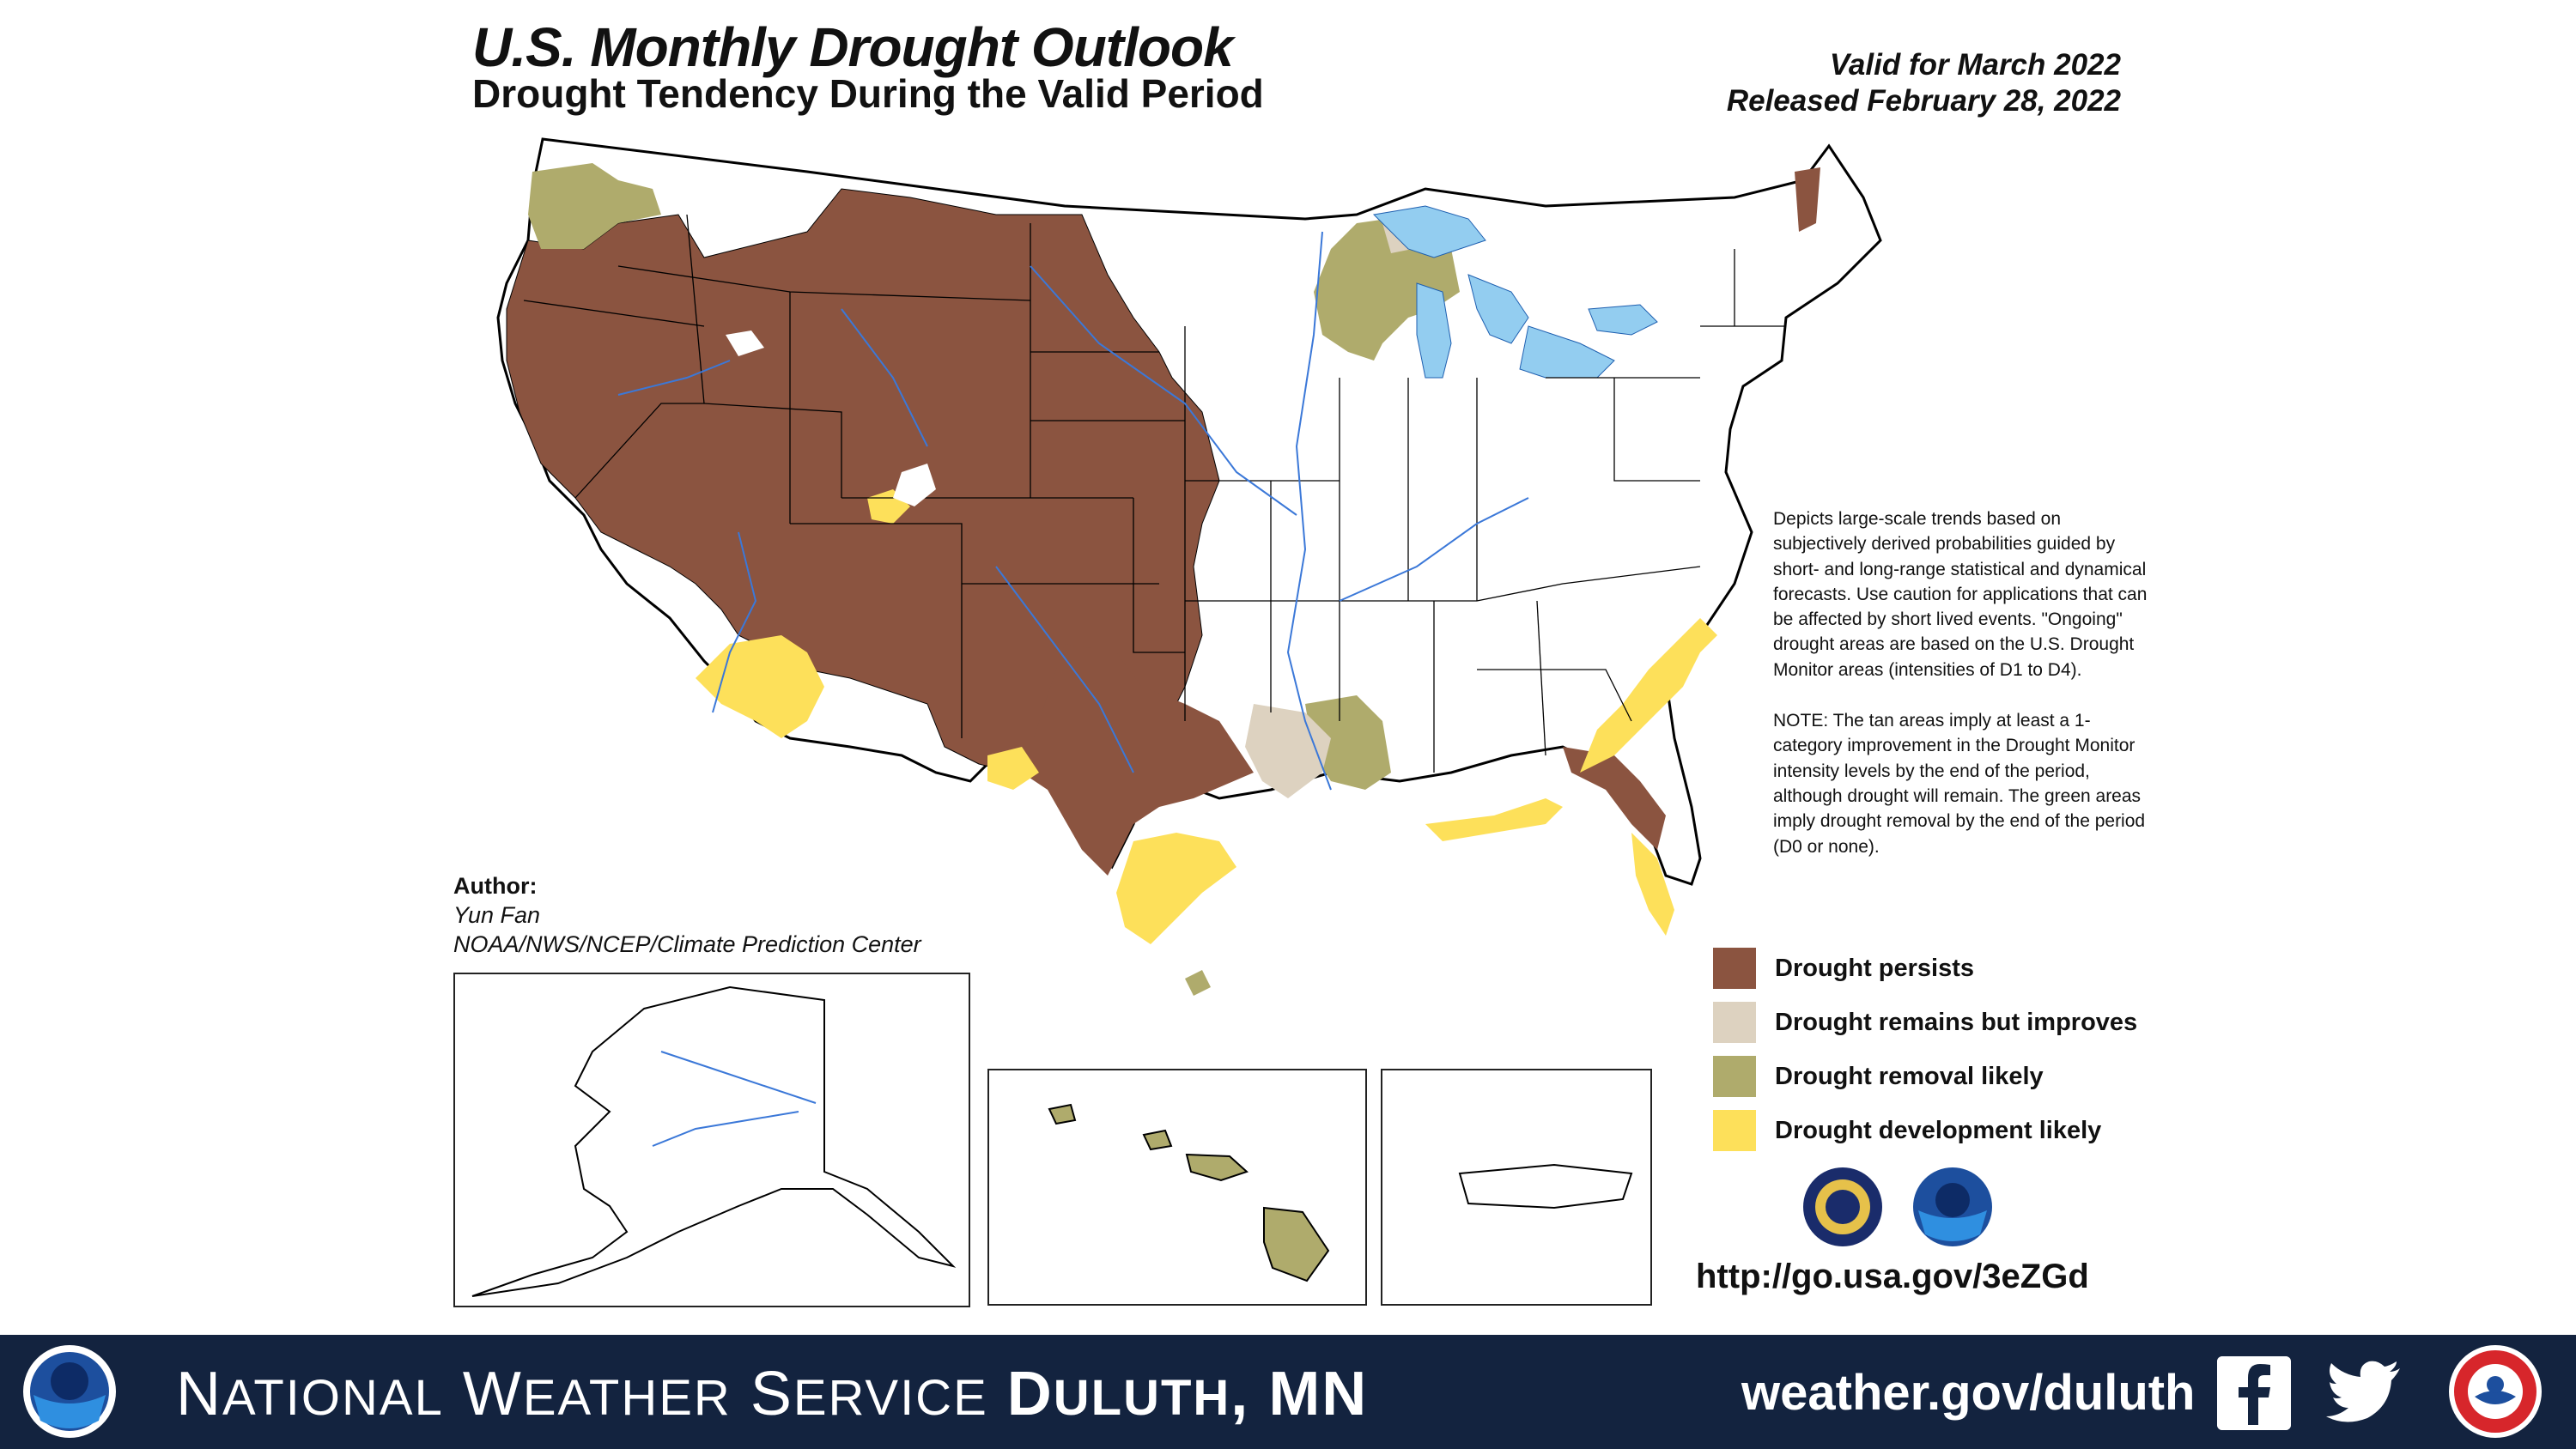 The width and height of the screenshot is (2576, 1449). I want to click on legend-swatch-removal, so click(1734, 1076).